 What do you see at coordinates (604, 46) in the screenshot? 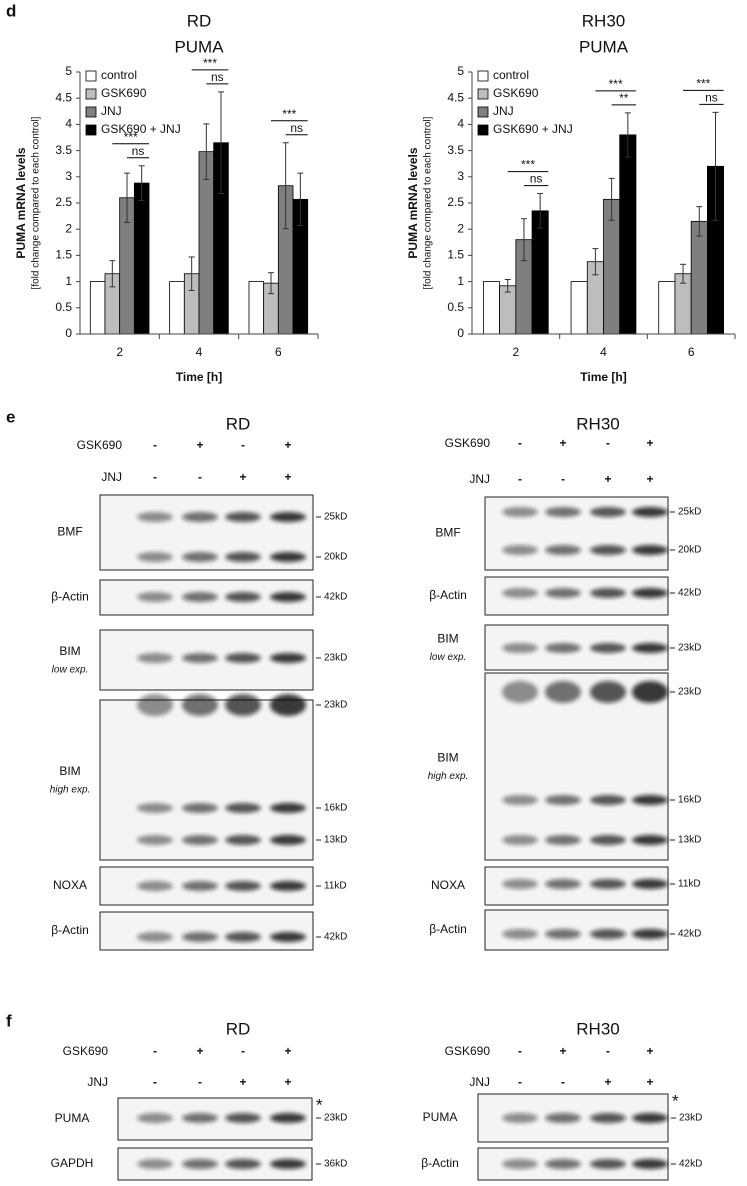
I see `chart-subtitle: PUMA` at bounding box center [604, 46].